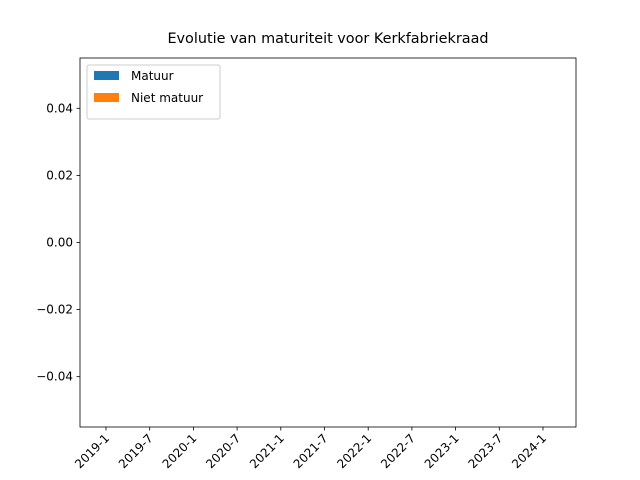 The height and width of the screenshot is (480, 640). I want to click on legend-label: Matuur, so click(152, 76).